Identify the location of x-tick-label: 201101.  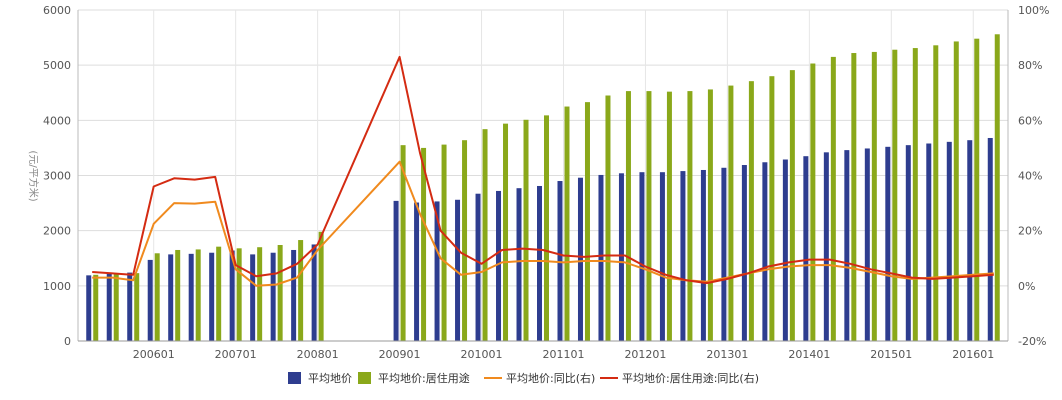
(563, 354).